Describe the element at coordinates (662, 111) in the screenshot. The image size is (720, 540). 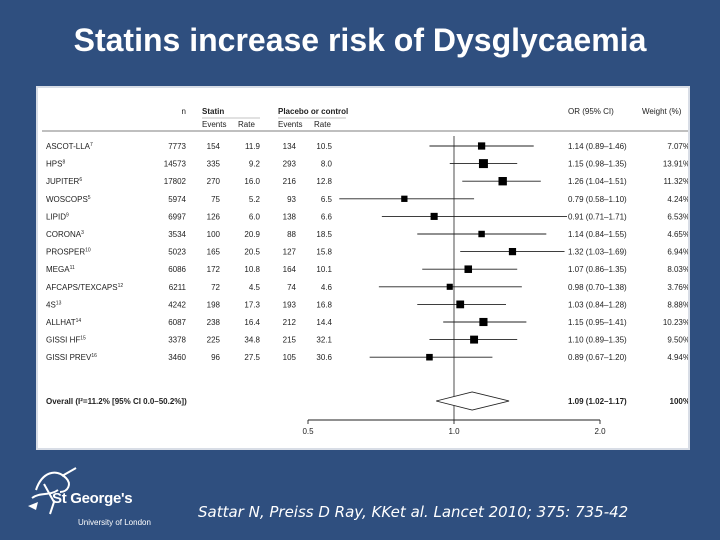
I see `header-weight: Weight (%)` at that location.